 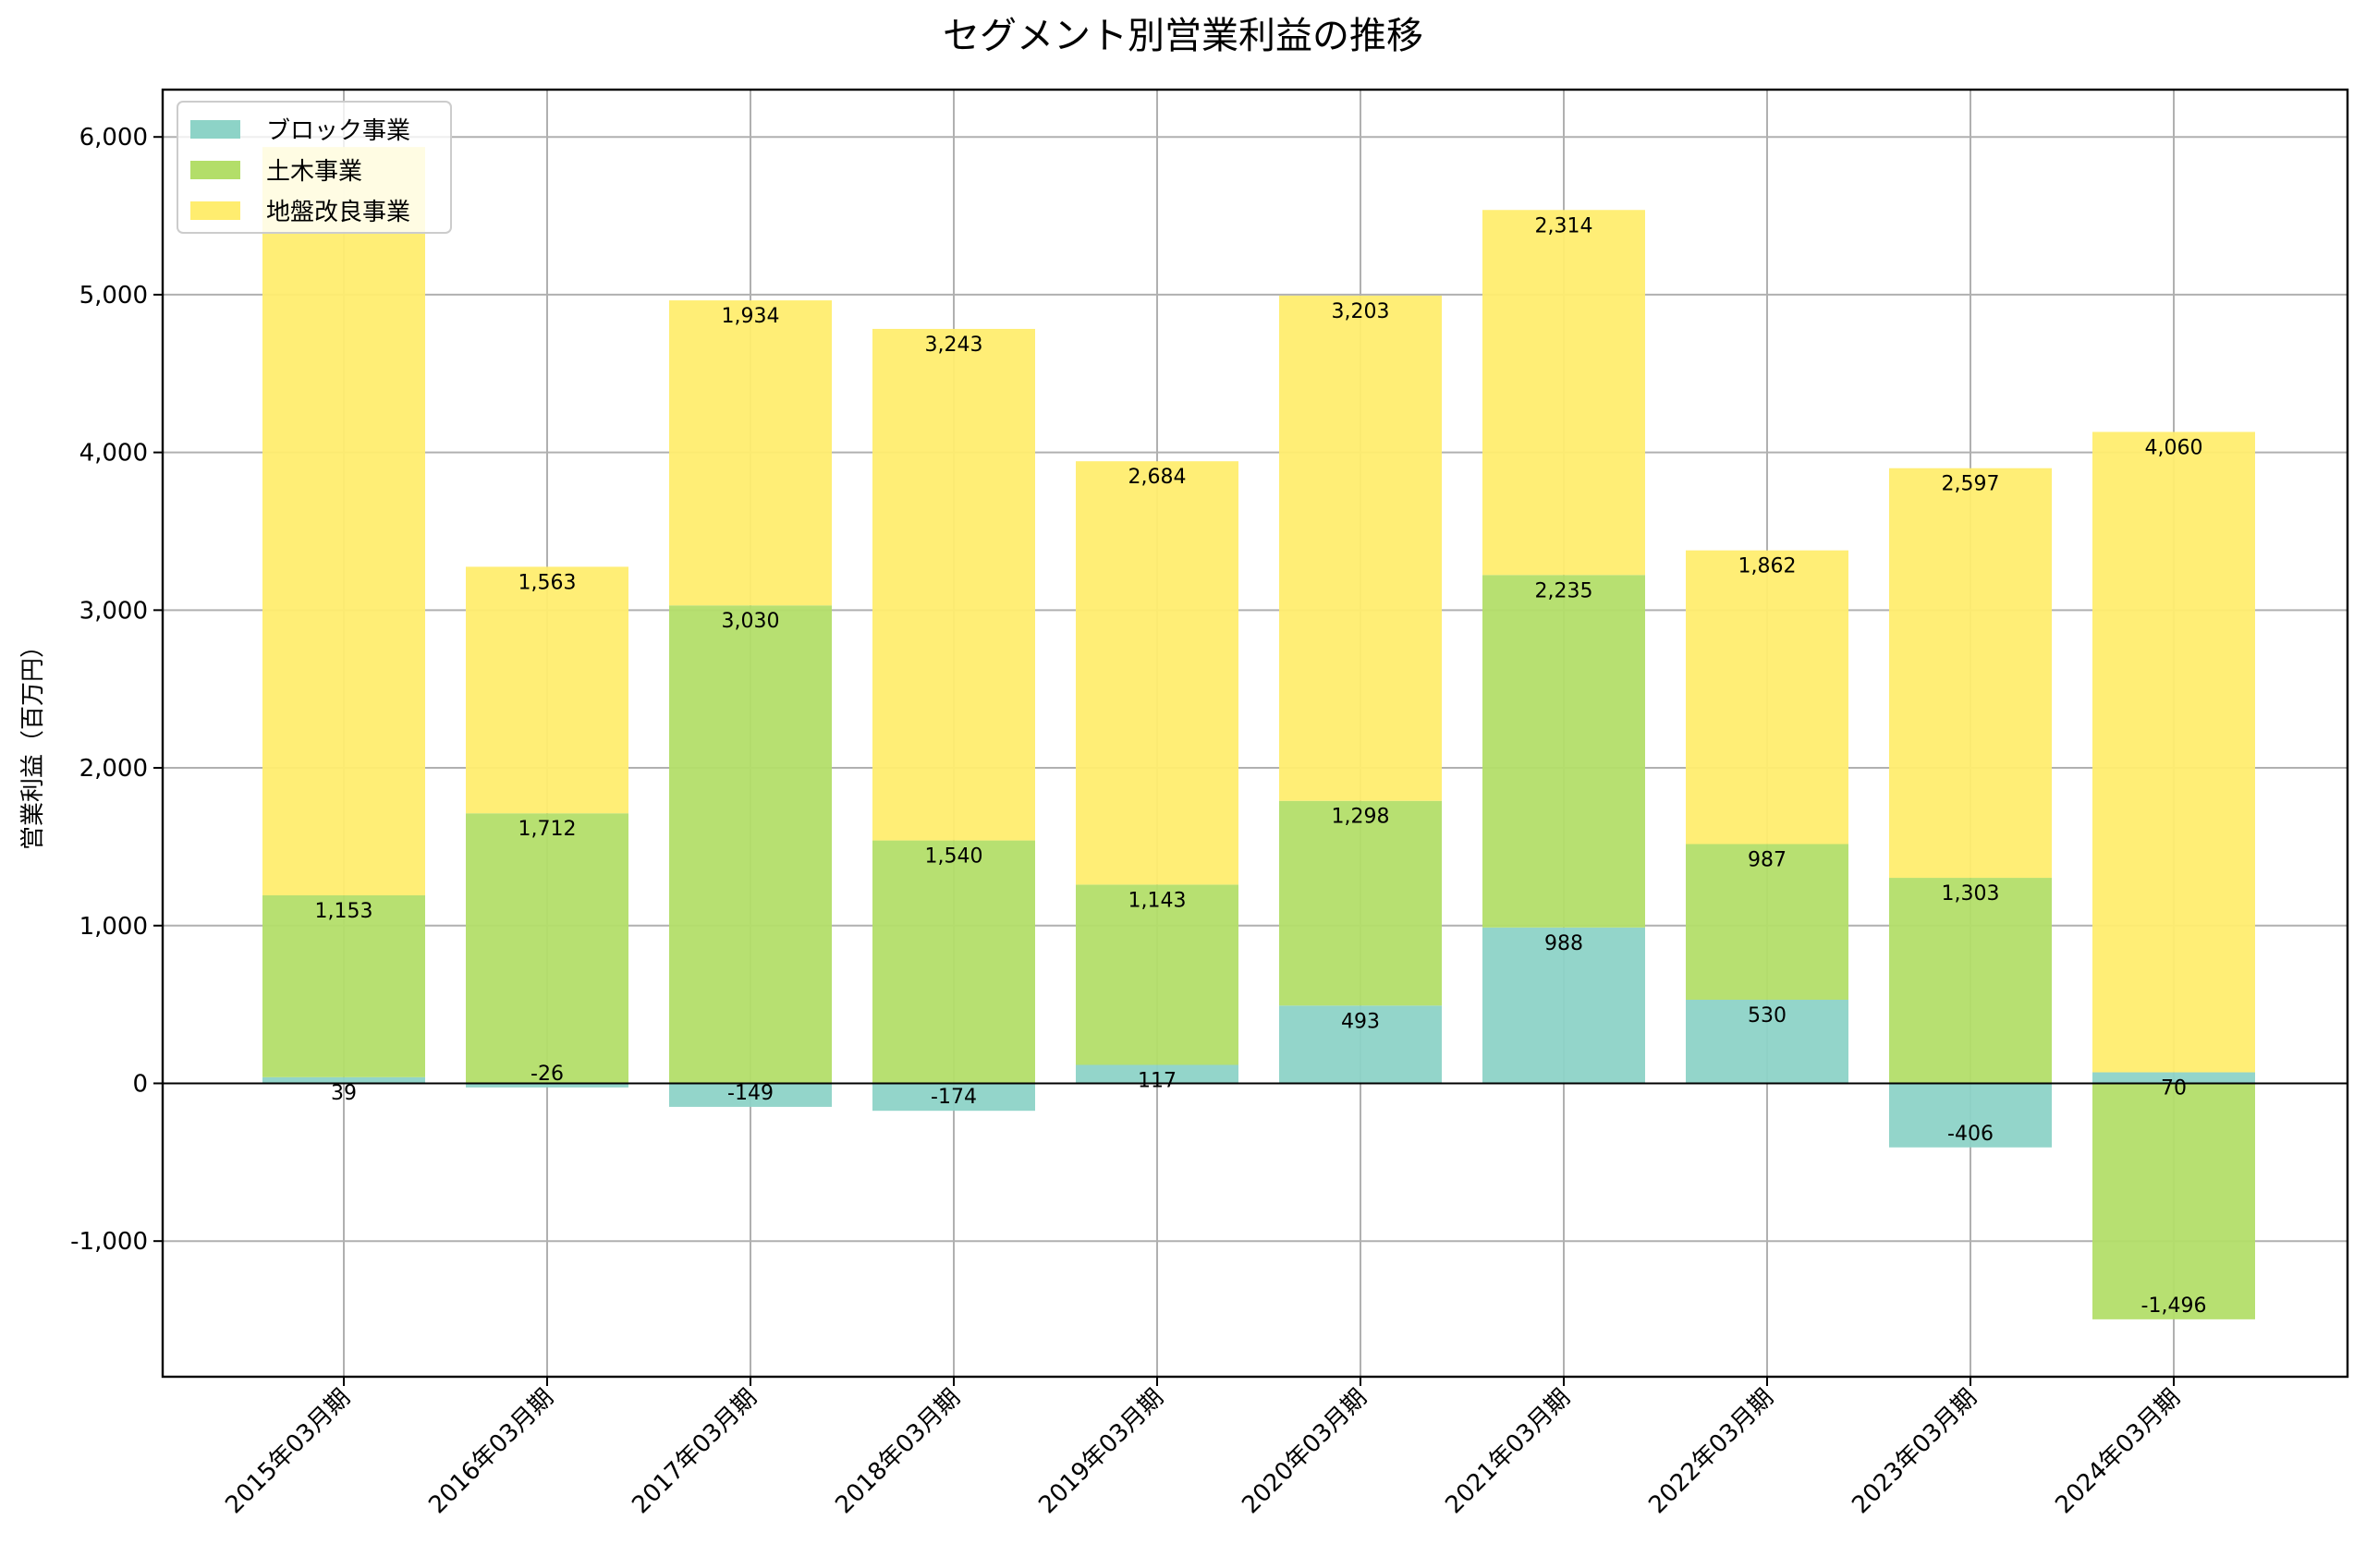 What do you see at coordinates (751, 316) in the screenshot?
I see `data-label: 1,934` at bounding box center [751, 316].